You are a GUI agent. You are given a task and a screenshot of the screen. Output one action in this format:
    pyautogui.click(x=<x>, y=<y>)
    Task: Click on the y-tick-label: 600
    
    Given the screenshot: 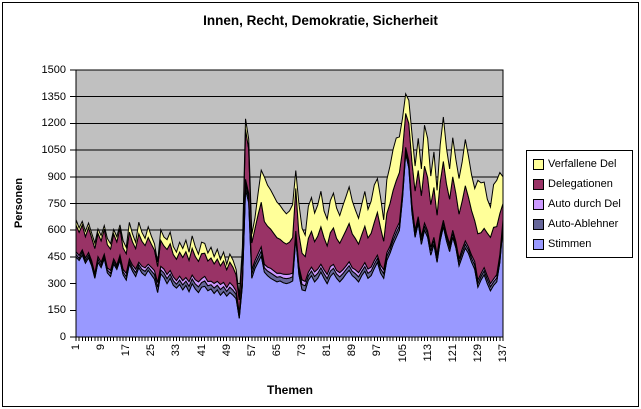 What is the action you would take?
    pyautogui.click(x=56, y=230)
    